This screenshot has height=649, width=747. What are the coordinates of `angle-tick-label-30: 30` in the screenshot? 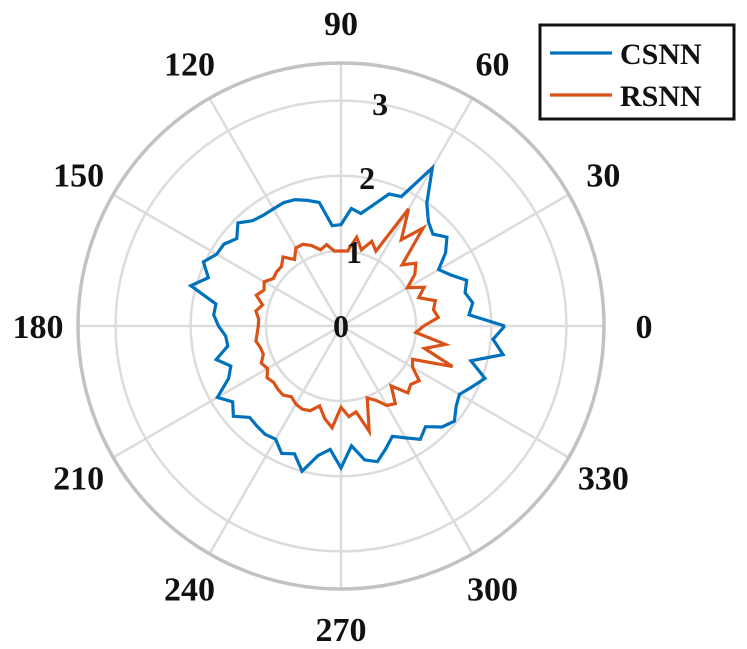 It's located at (603, 176).